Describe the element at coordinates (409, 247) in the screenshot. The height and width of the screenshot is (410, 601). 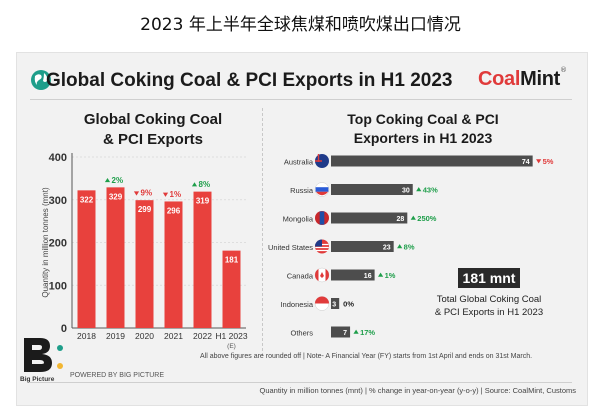
I see `right-bar-change-label: 8%` at that location.